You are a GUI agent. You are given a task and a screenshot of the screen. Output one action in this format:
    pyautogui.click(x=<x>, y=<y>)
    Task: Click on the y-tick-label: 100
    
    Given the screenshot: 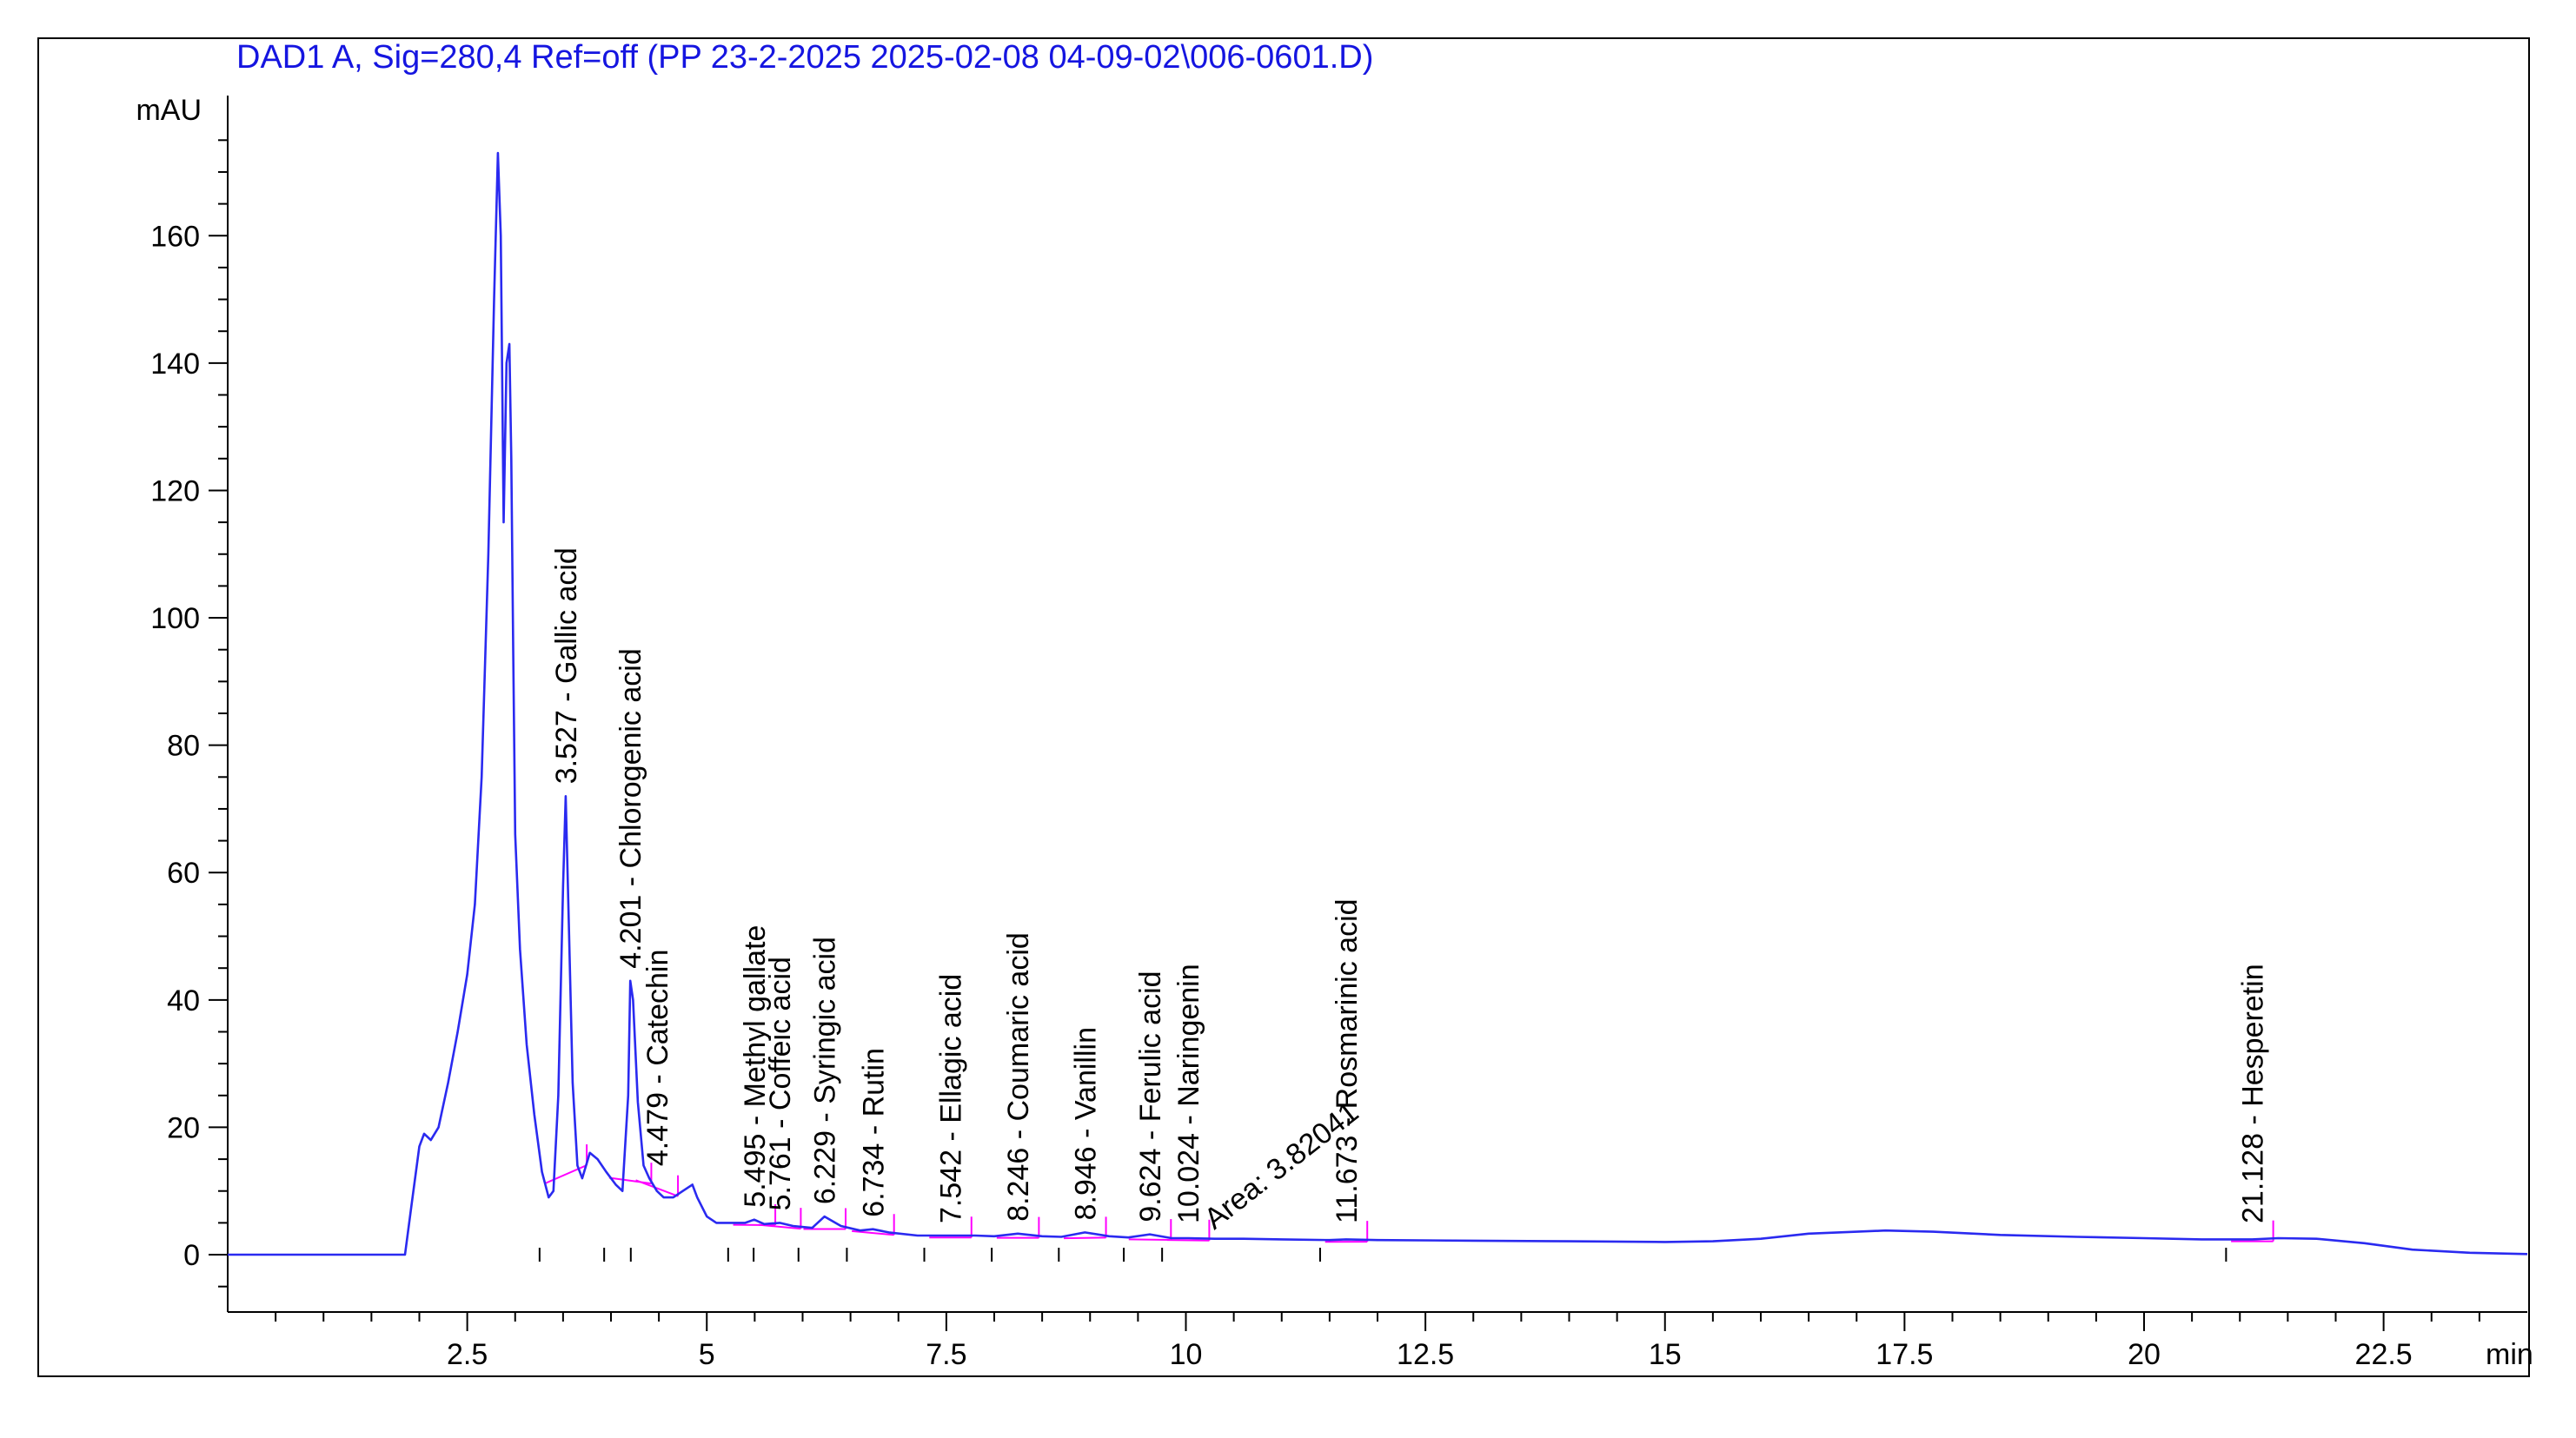 What is the action you would take?
    pyautogui.click(x=175, y=618)
    